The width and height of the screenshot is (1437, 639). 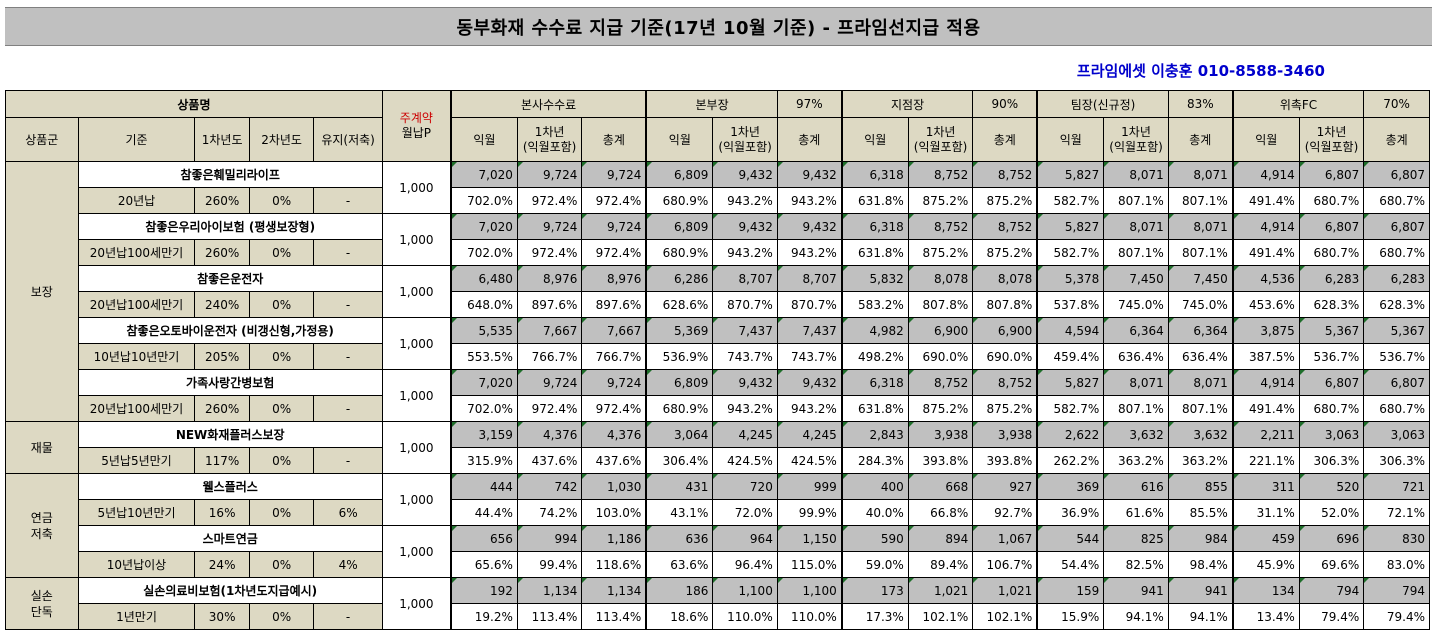 I want to click on commission-rate: 103.0%, so click(x=614, y=512).